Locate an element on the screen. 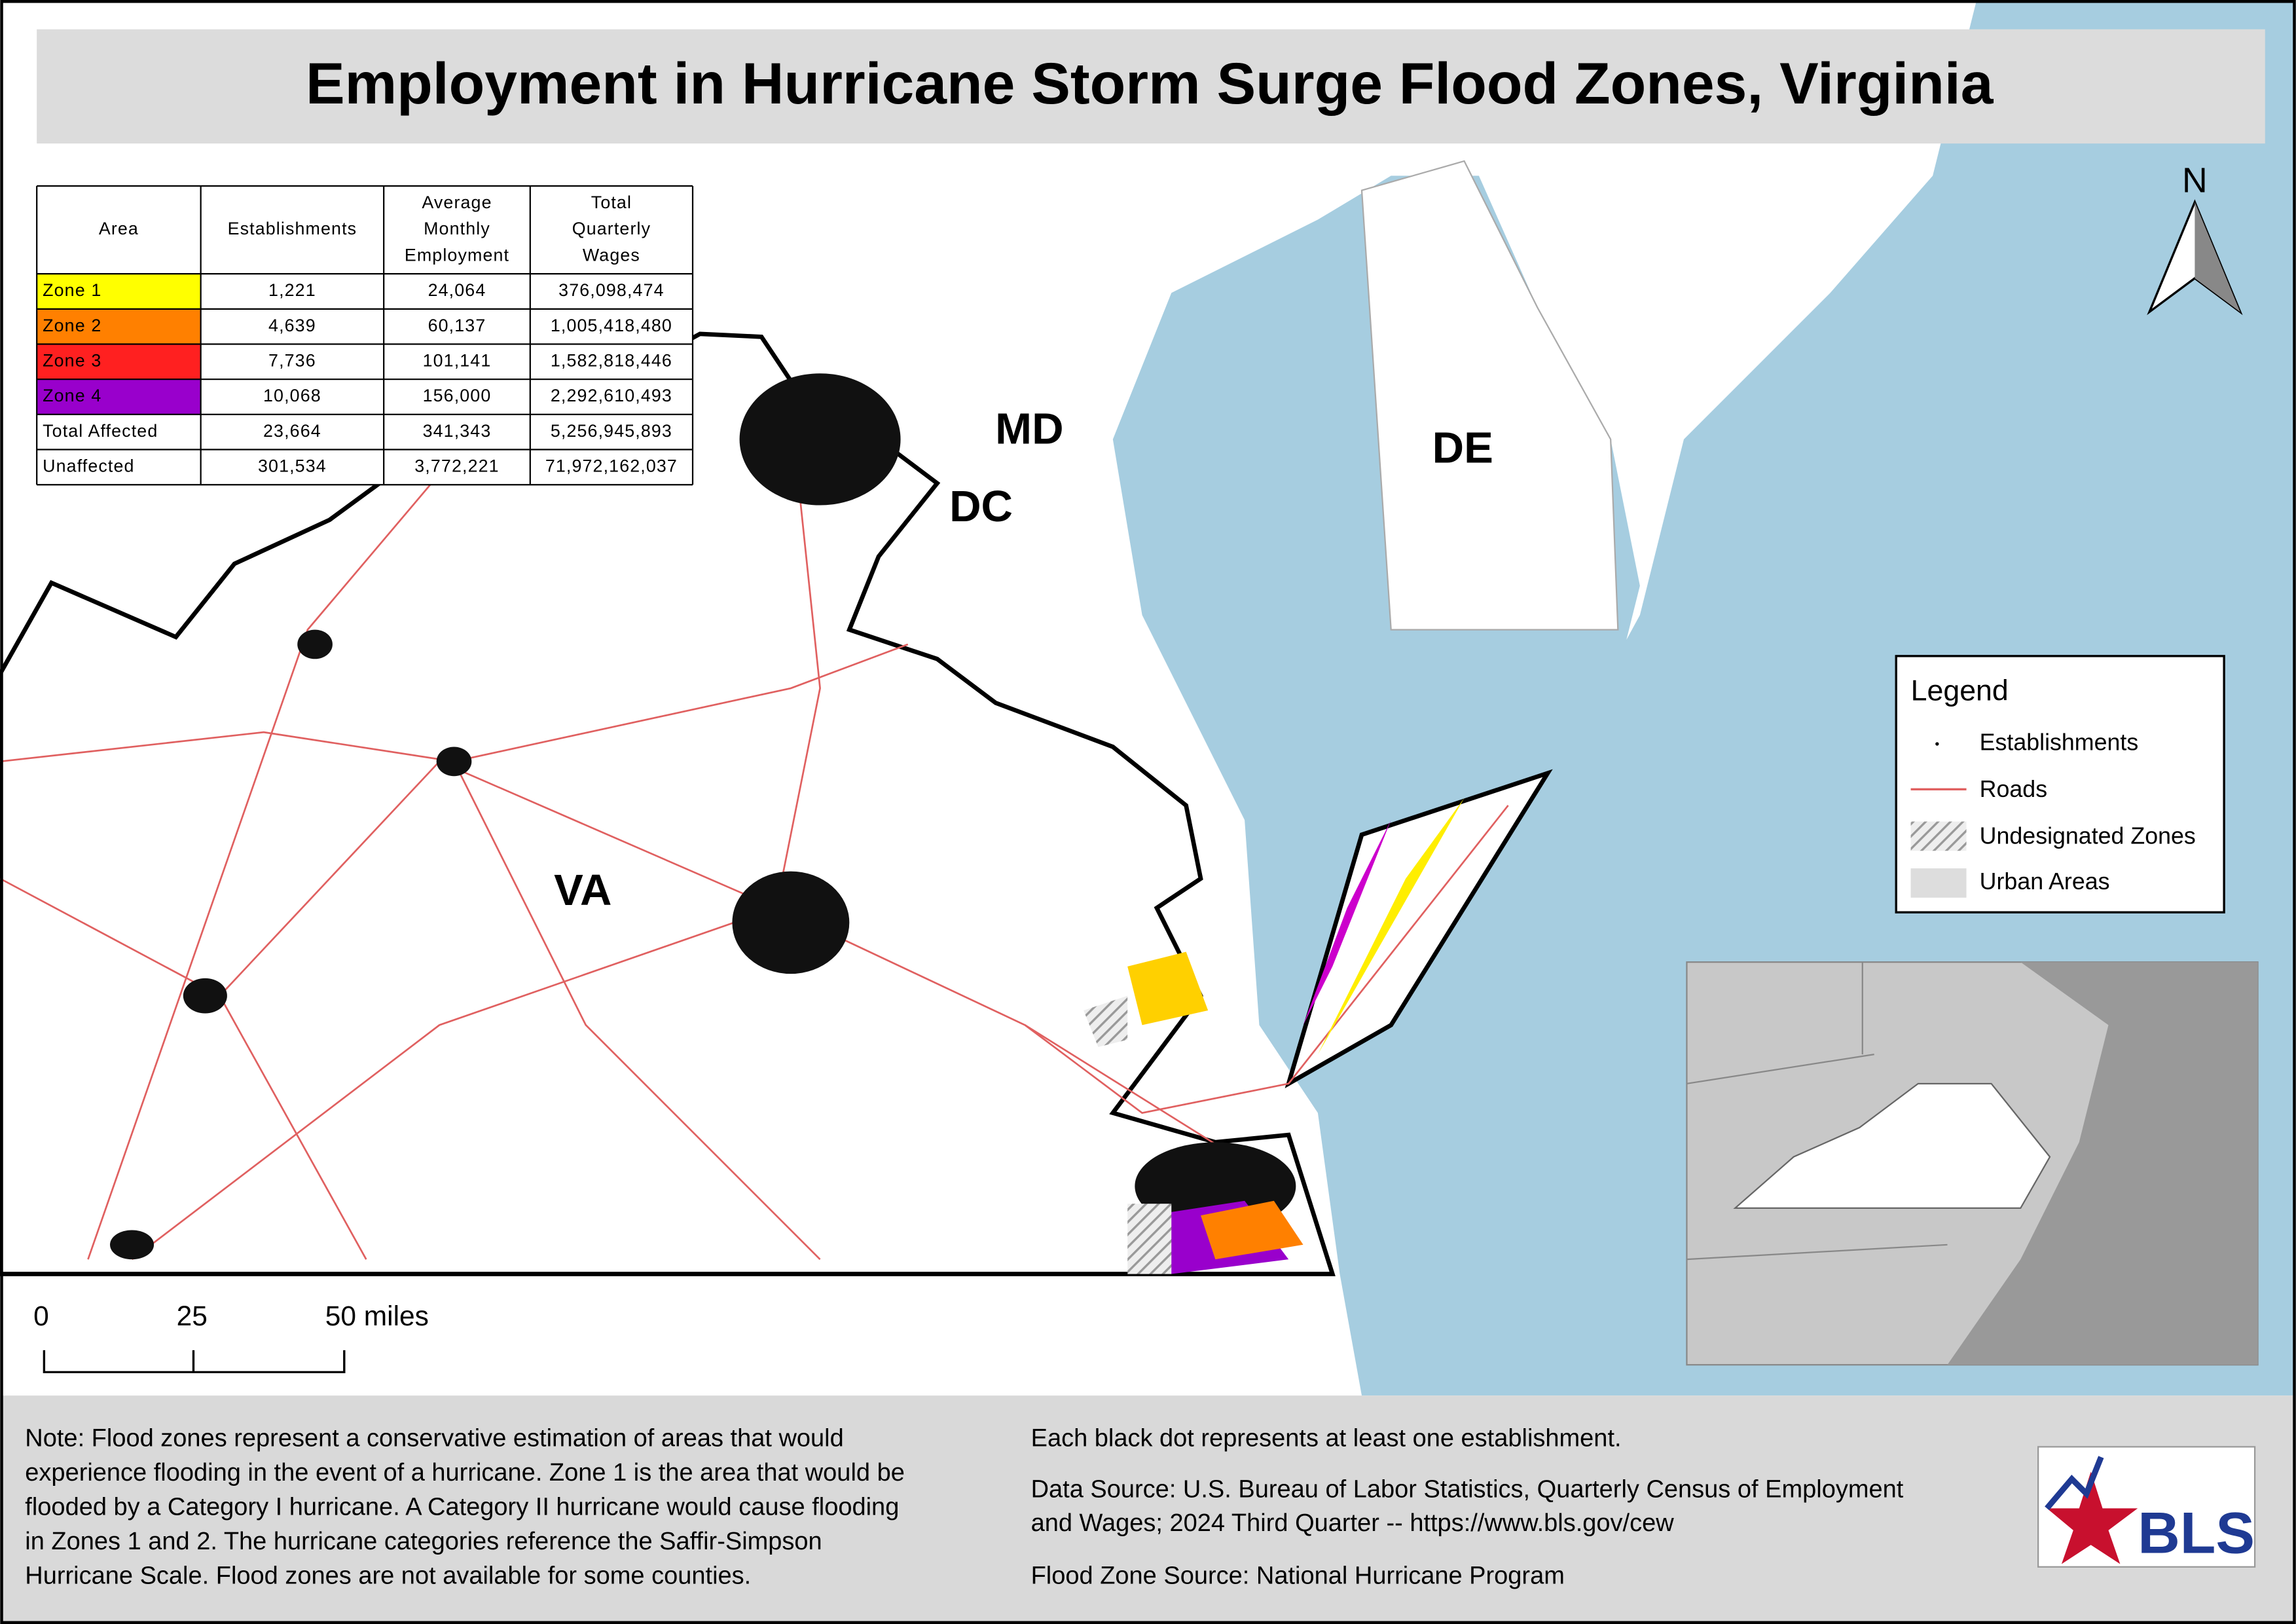 This screenshot has width=2296, height=1624. scale-bar: 0 25 50 miles is located at coordinates (231, 1337).